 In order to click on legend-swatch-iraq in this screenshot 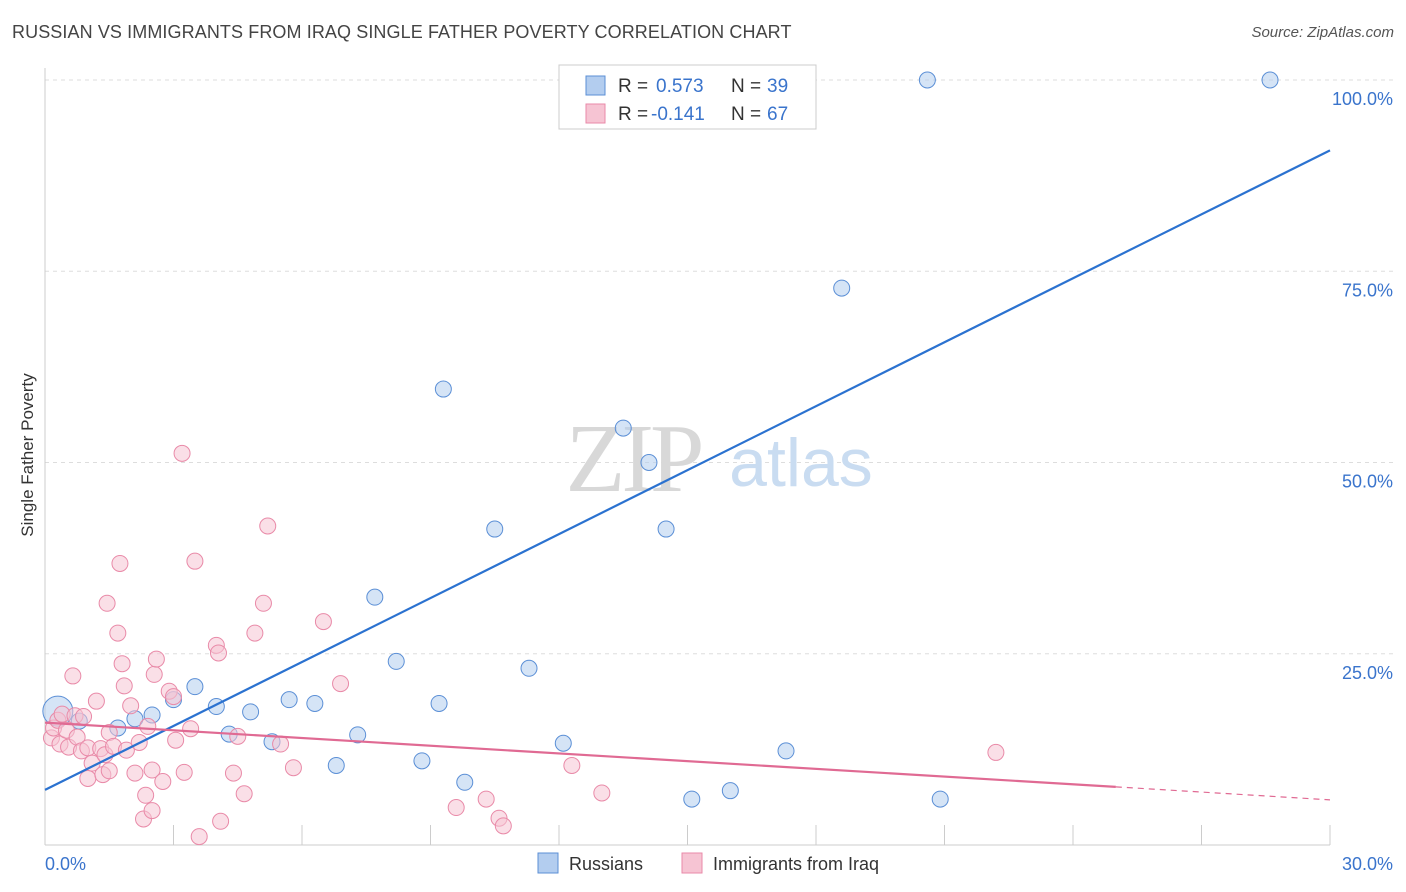, I will do `click(595, 113)`.